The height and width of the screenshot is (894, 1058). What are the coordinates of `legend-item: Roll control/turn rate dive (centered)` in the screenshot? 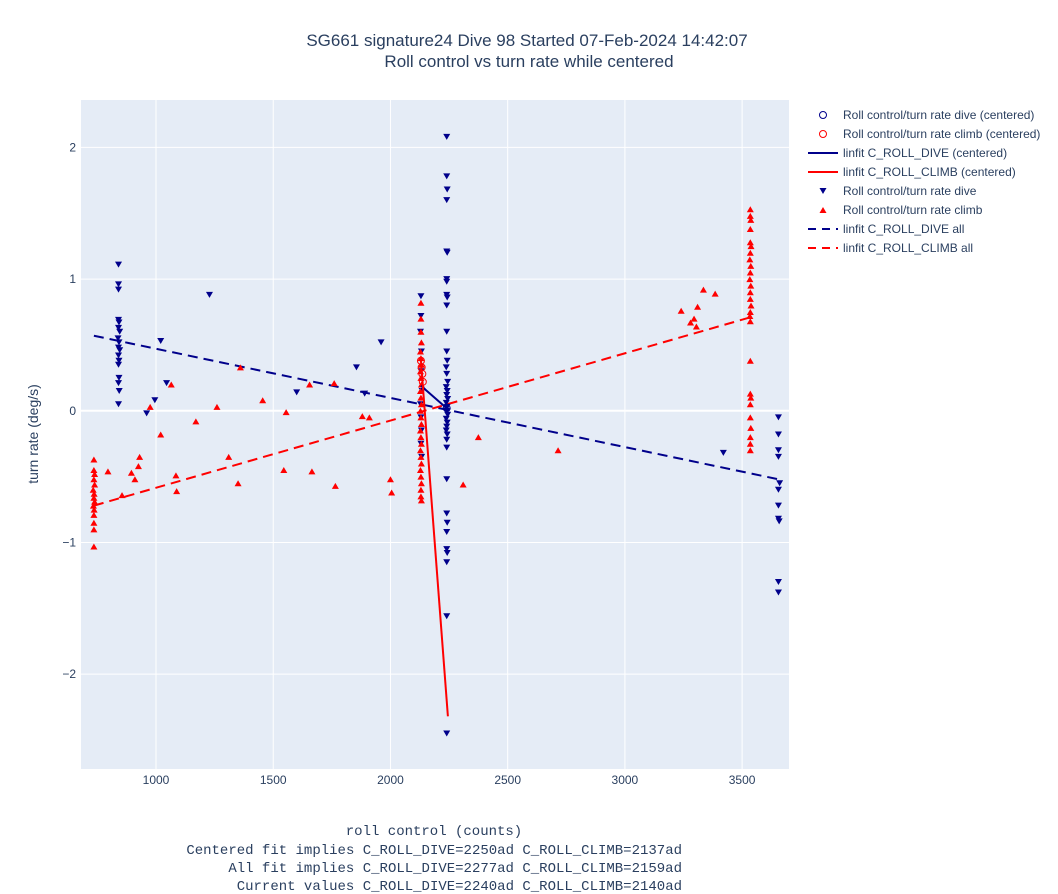 It's located at (927, 115).